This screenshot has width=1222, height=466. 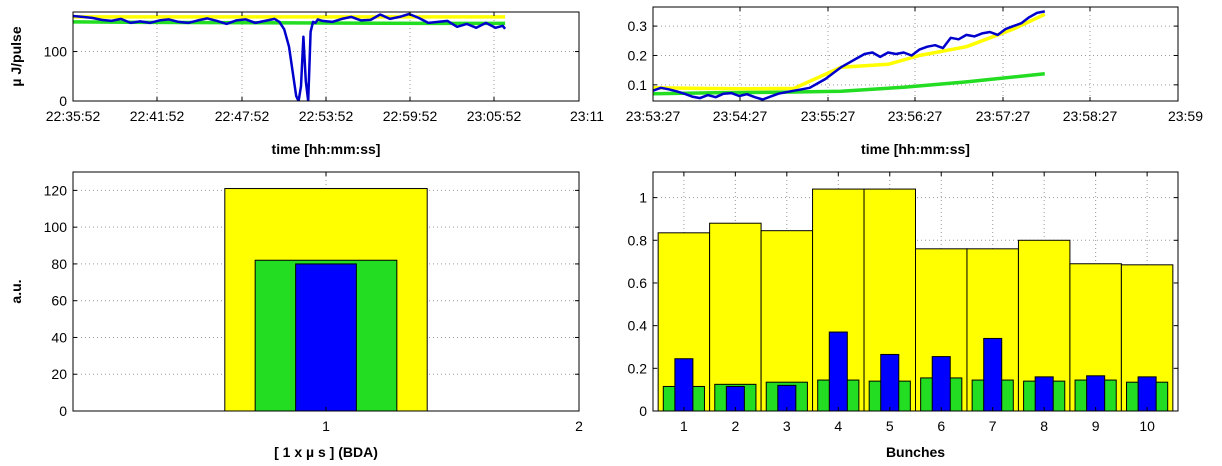 I want to click on y-tick-label: 0.8, so click(x=638, y=240).